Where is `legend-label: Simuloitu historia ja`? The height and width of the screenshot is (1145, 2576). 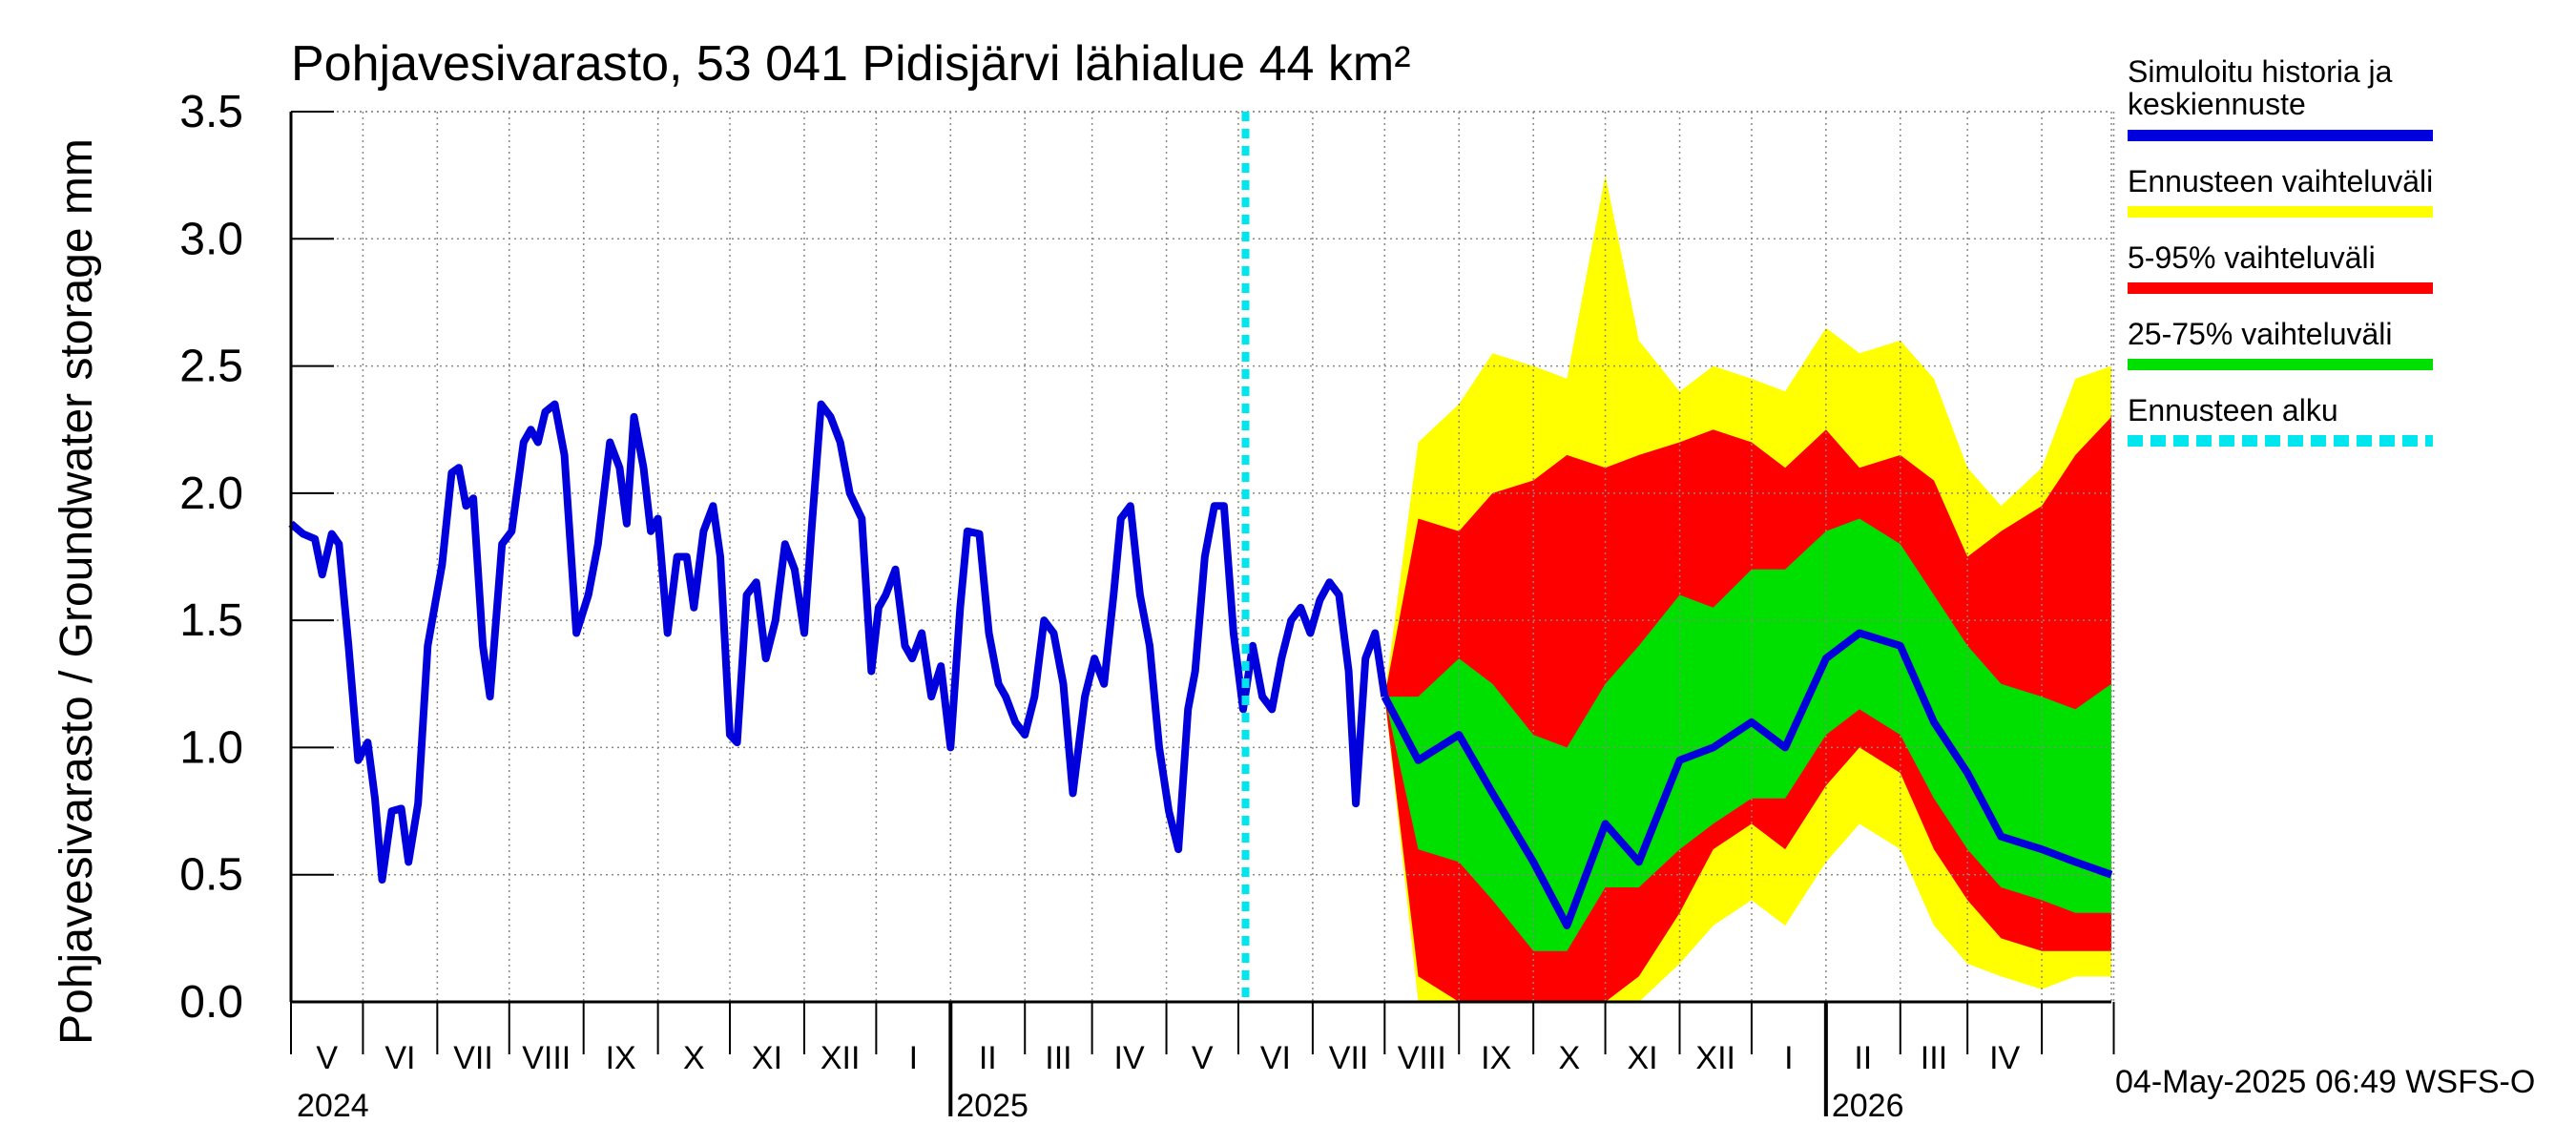
legend-label: Simuloitu historia ja is located at coordinates (2260, 71).